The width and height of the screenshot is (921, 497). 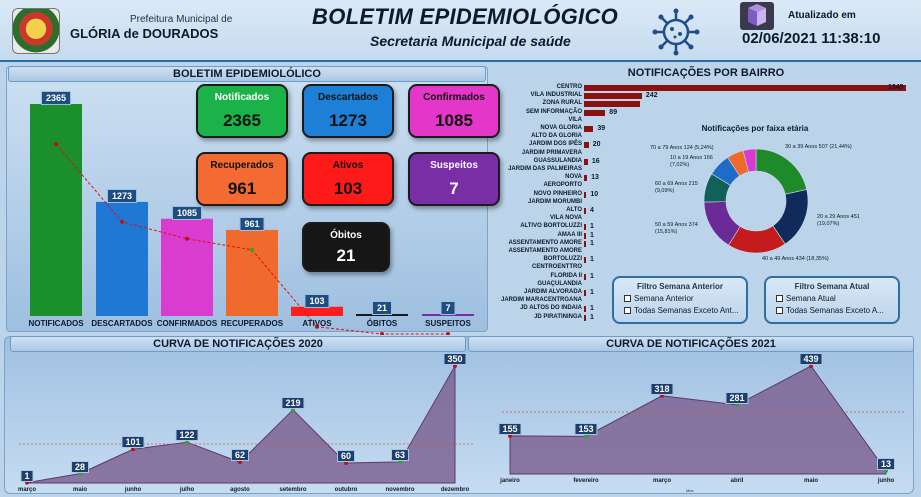 I want to click on bairro-bar-jardim-dos-ipes, so click(x=586, y=145).